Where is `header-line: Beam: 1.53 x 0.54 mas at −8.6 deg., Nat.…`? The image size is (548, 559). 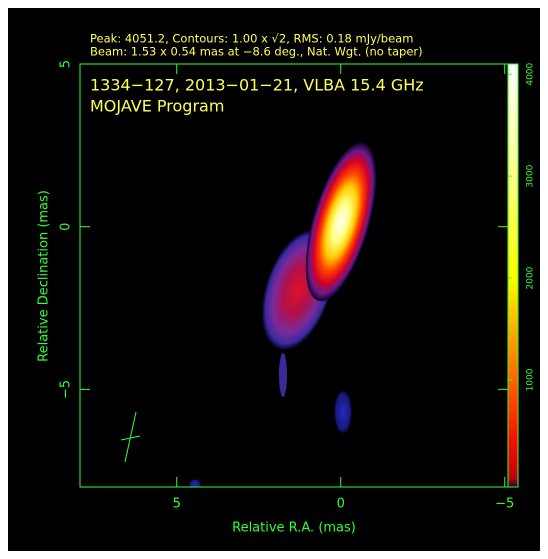 header-line: Beam: 1.53 x 0.54 mas at −8.6 deg., Nat.… is located at coordinates (256, 52).